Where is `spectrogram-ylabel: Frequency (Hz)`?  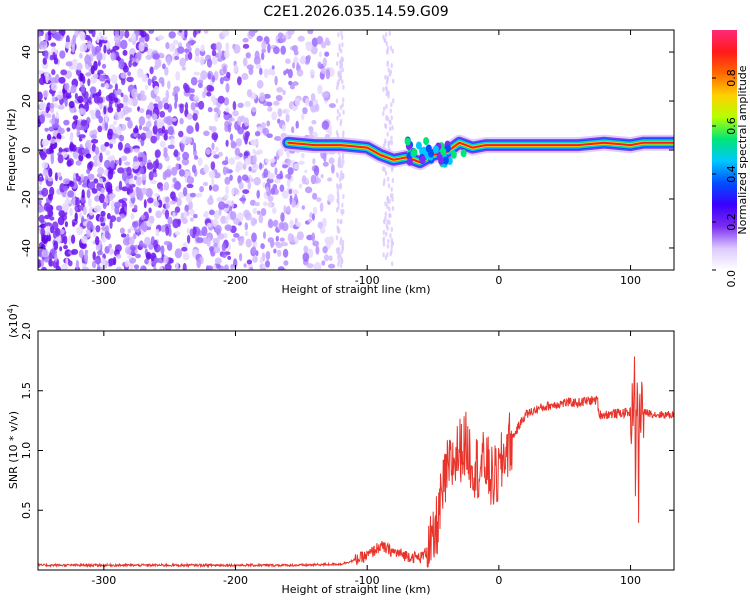 spectrogram-ylabel: Frequency (Hz) is located at coordinates (11, 150).